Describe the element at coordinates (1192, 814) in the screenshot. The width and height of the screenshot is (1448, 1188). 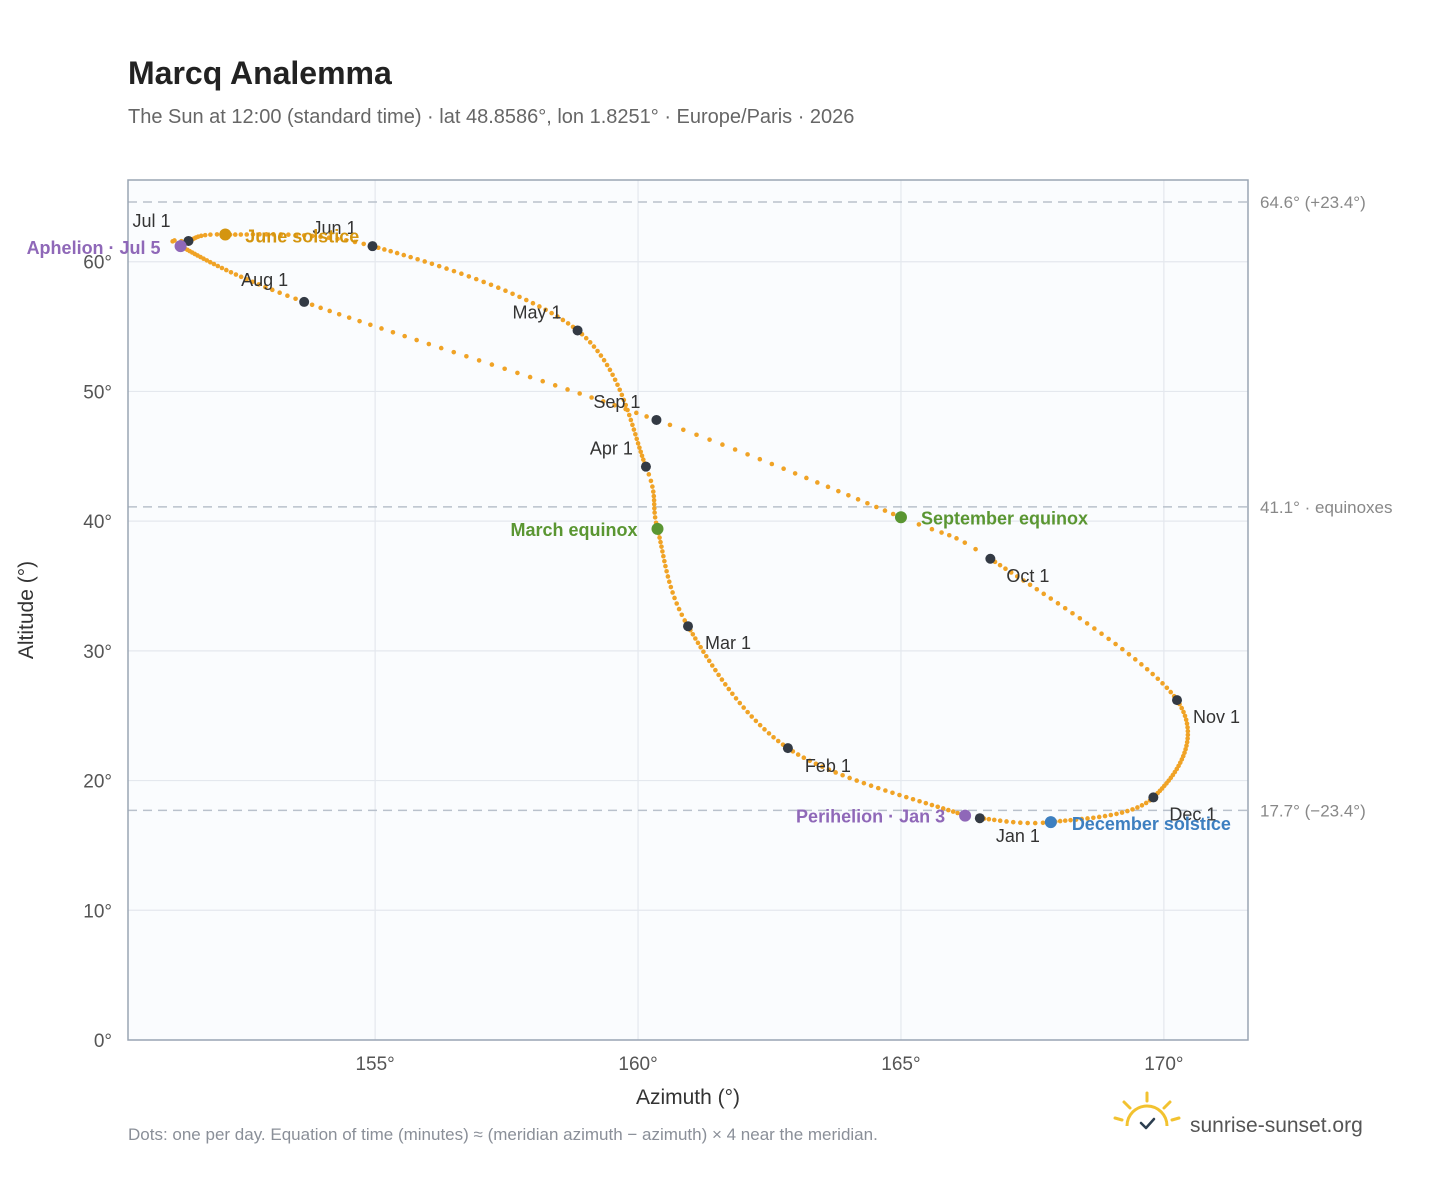
I see `month-marker-label: Dec 1` at that location.